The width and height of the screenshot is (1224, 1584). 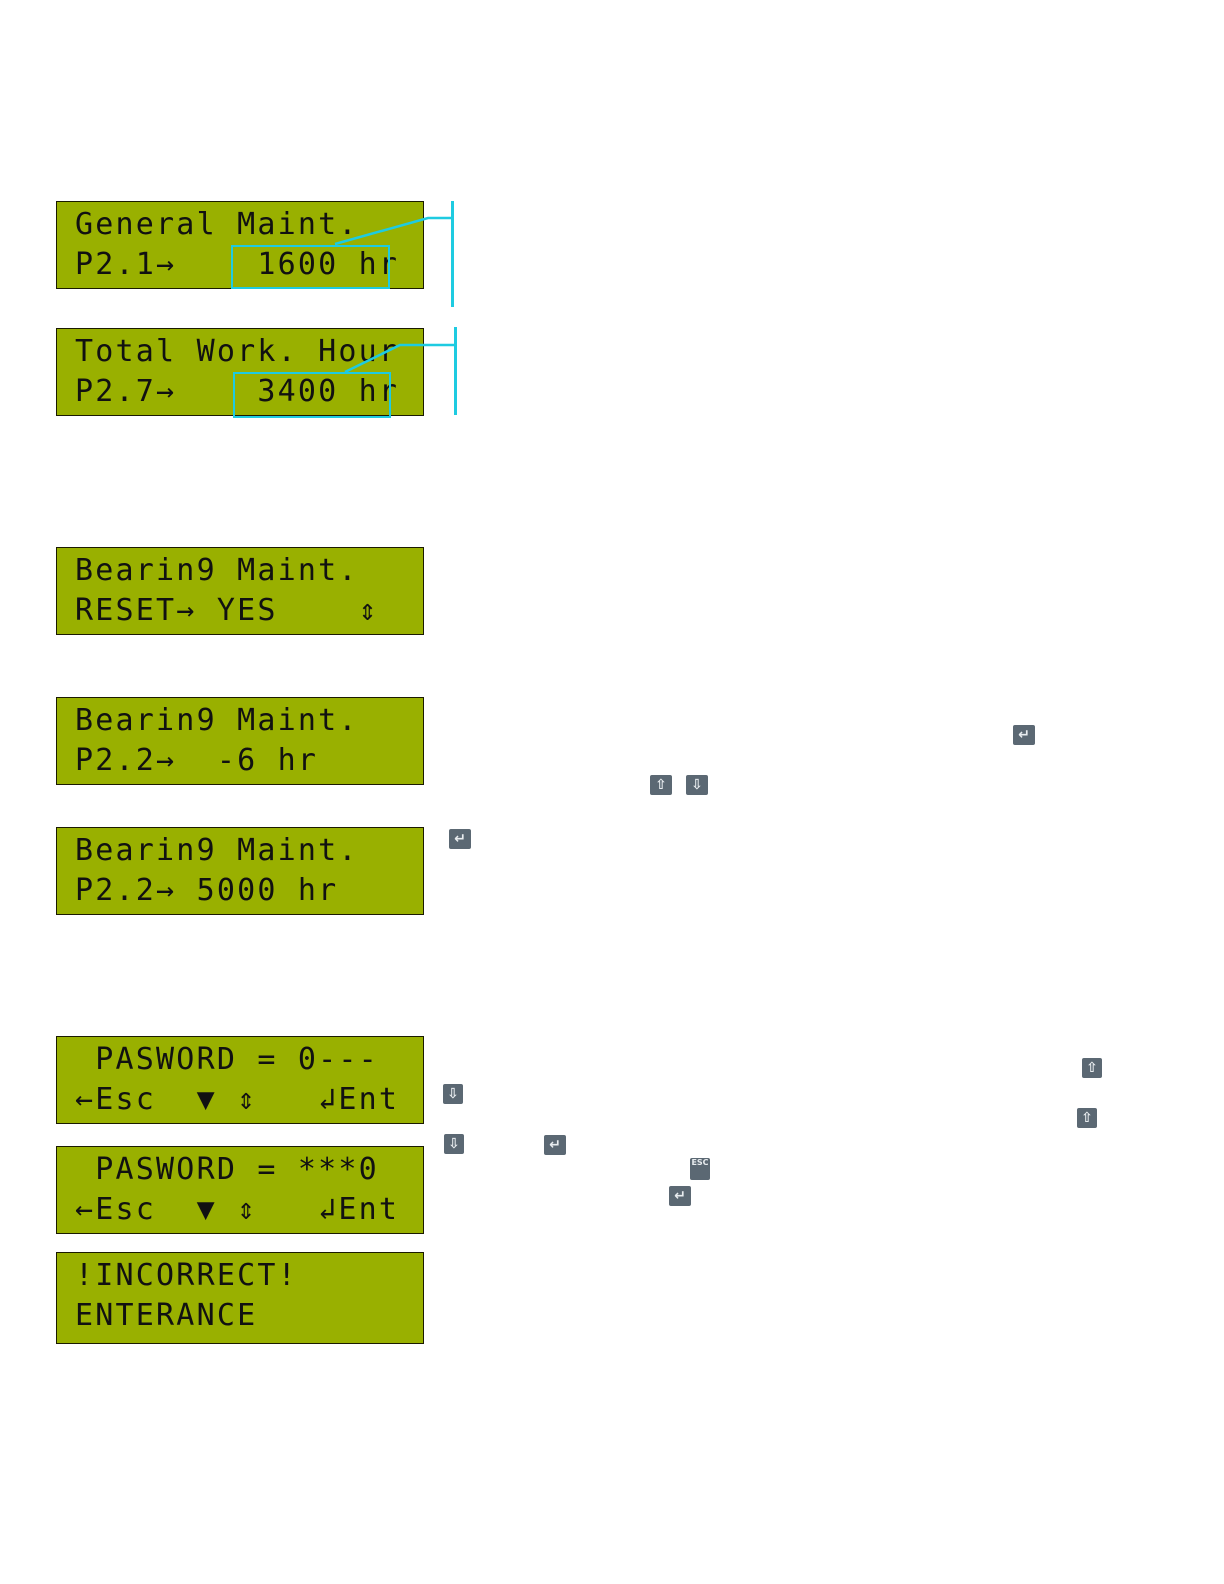 I want to click on lcd-line1: PASWORD = ***0, so click(x=227, y=1169).